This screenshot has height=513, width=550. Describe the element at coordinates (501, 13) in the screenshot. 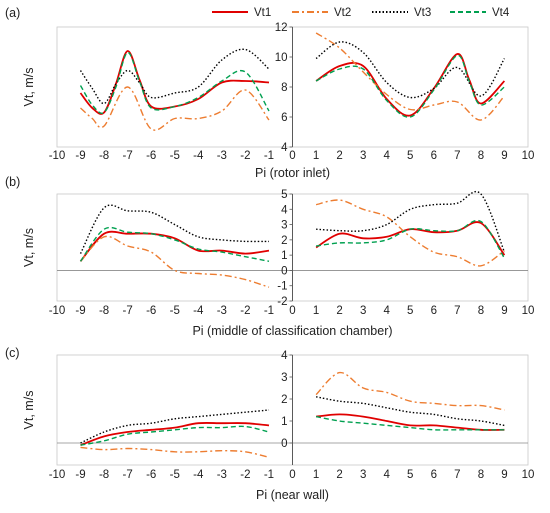

I see `legend-label-vt4: Vt4` at that location.